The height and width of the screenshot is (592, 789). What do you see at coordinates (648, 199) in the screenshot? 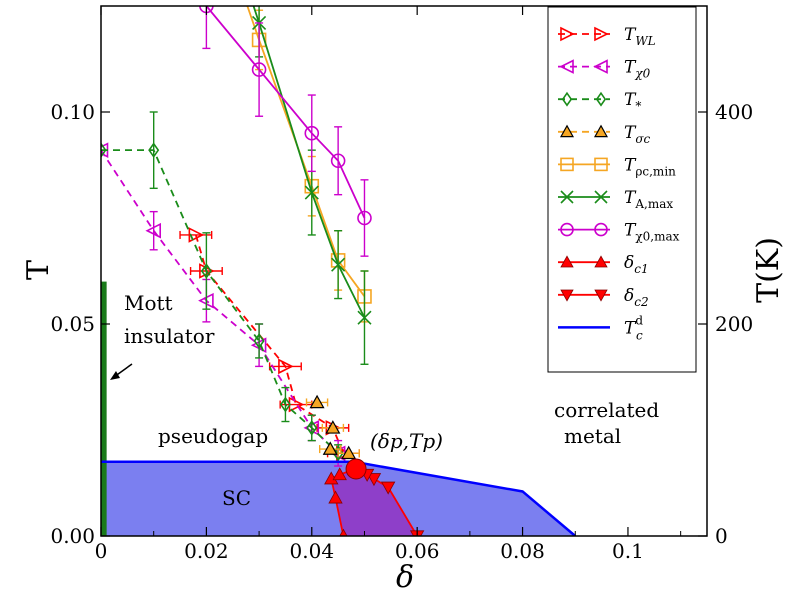
I see `legend-label-T_A_max: TA,max` at bounding box center [648, 199].